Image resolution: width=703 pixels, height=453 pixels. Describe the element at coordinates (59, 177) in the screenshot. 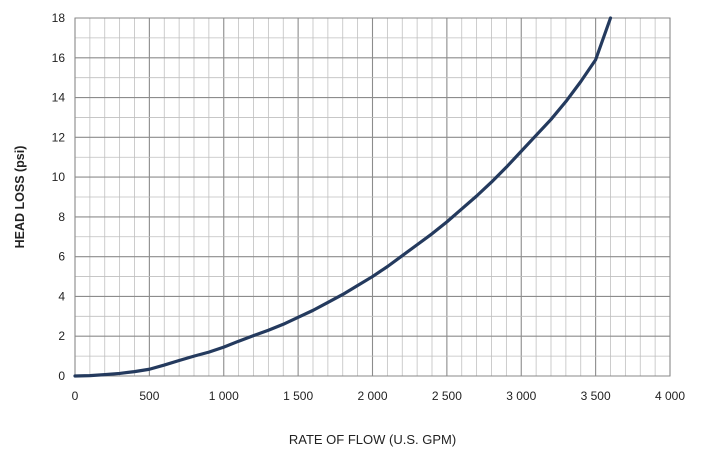

I see `y-tick-label: 10` at that location.